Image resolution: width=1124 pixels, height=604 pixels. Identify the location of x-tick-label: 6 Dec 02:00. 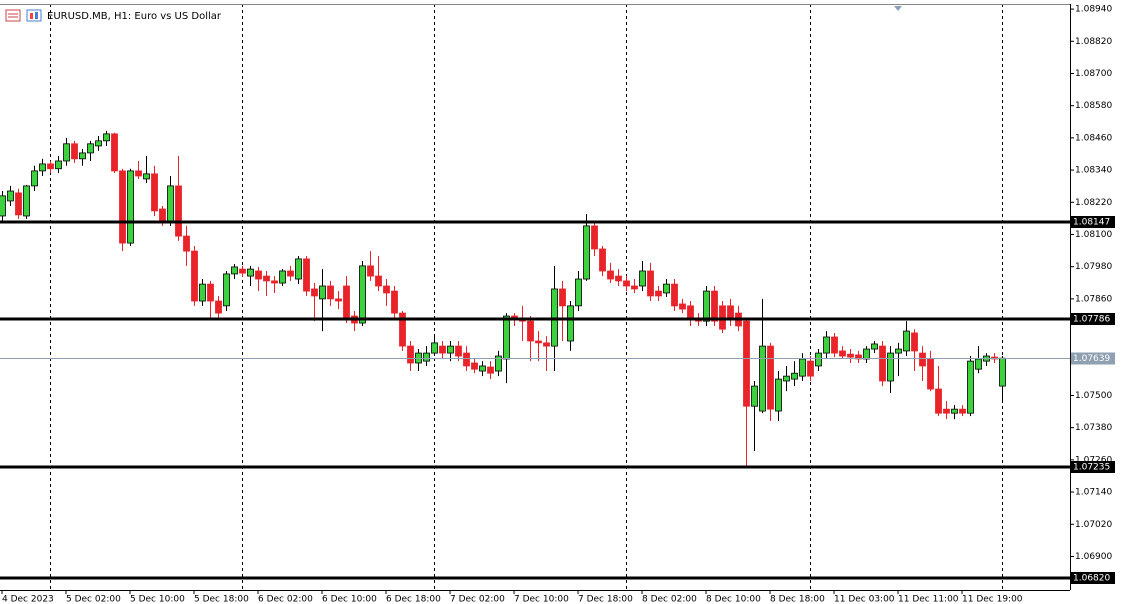
(285, 599).